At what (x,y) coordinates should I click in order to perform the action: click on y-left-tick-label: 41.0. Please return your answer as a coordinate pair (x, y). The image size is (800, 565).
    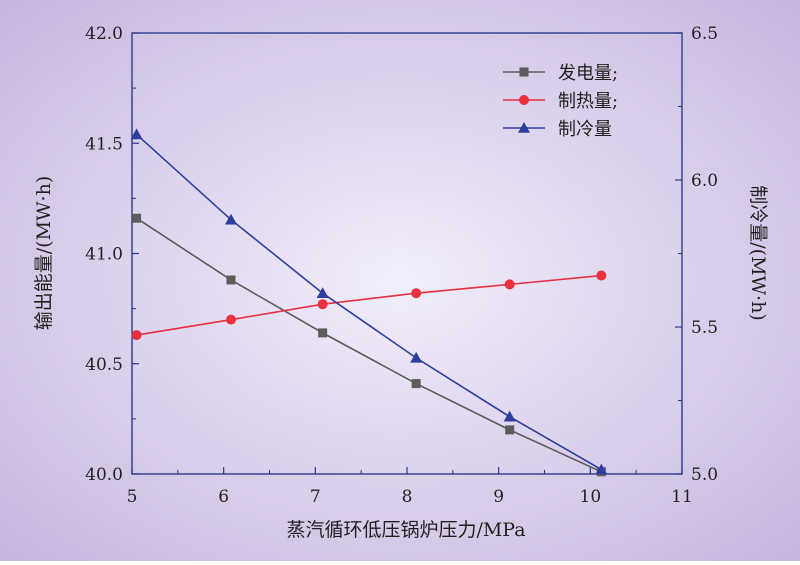
    Looking at the image, I should click on (104, 255).